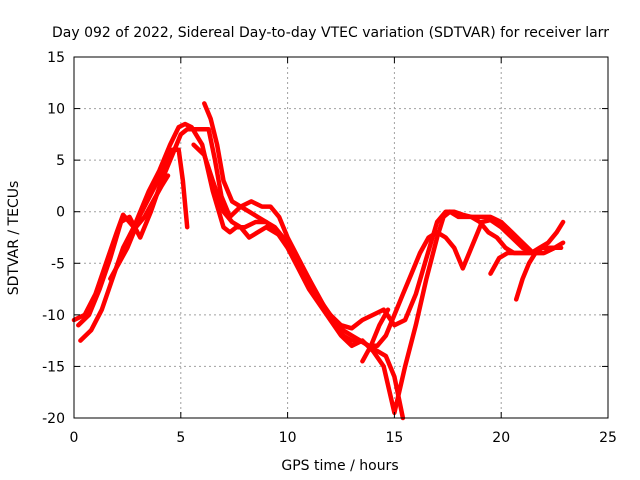  What do you see at coordinates (501, 438) in the screenshot?
I see `x-tick-label: 20` at bounding box center [501, 438].